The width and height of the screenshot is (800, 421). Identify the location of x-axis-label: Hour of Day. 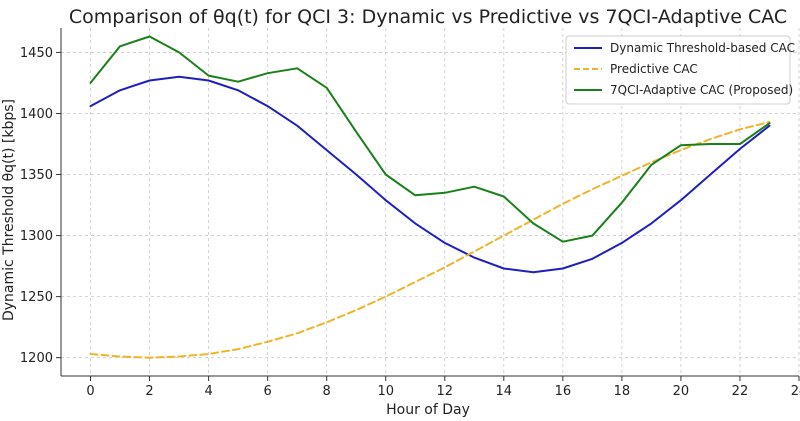
(428, 410).